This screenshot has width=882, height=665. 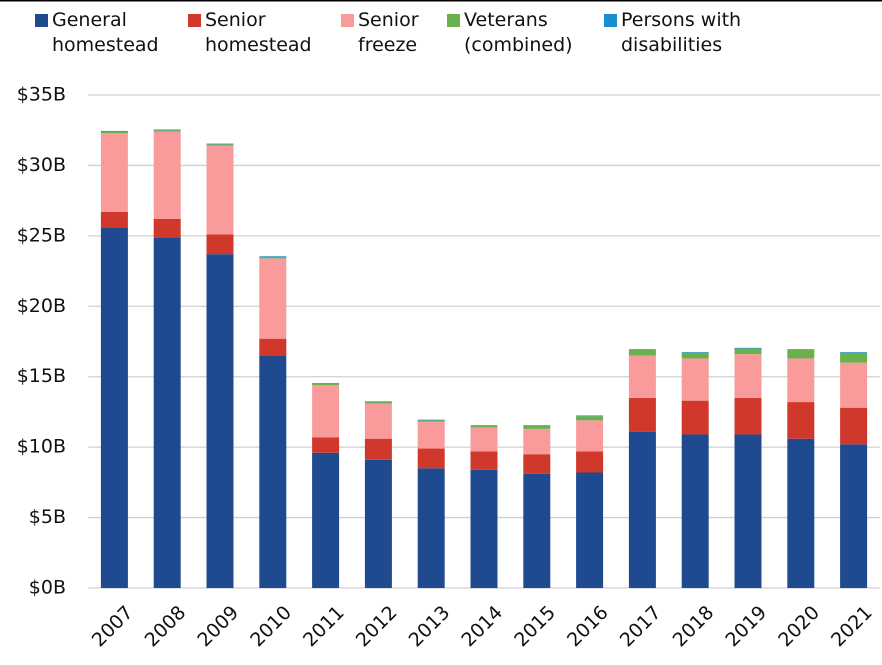 I want to click on legend-item: Persons with disabilities, so click(x=675, y=33).